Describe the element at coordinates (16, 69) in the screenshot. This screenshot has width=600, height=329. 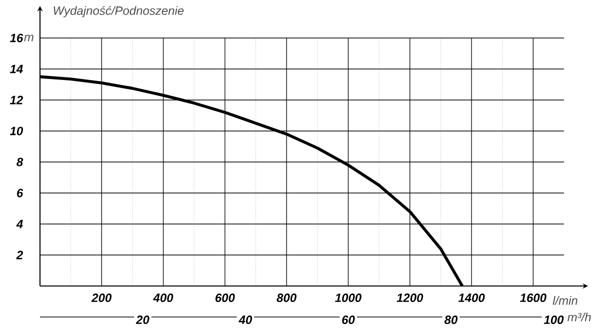
I see `y-tick-label: 14` at that location.